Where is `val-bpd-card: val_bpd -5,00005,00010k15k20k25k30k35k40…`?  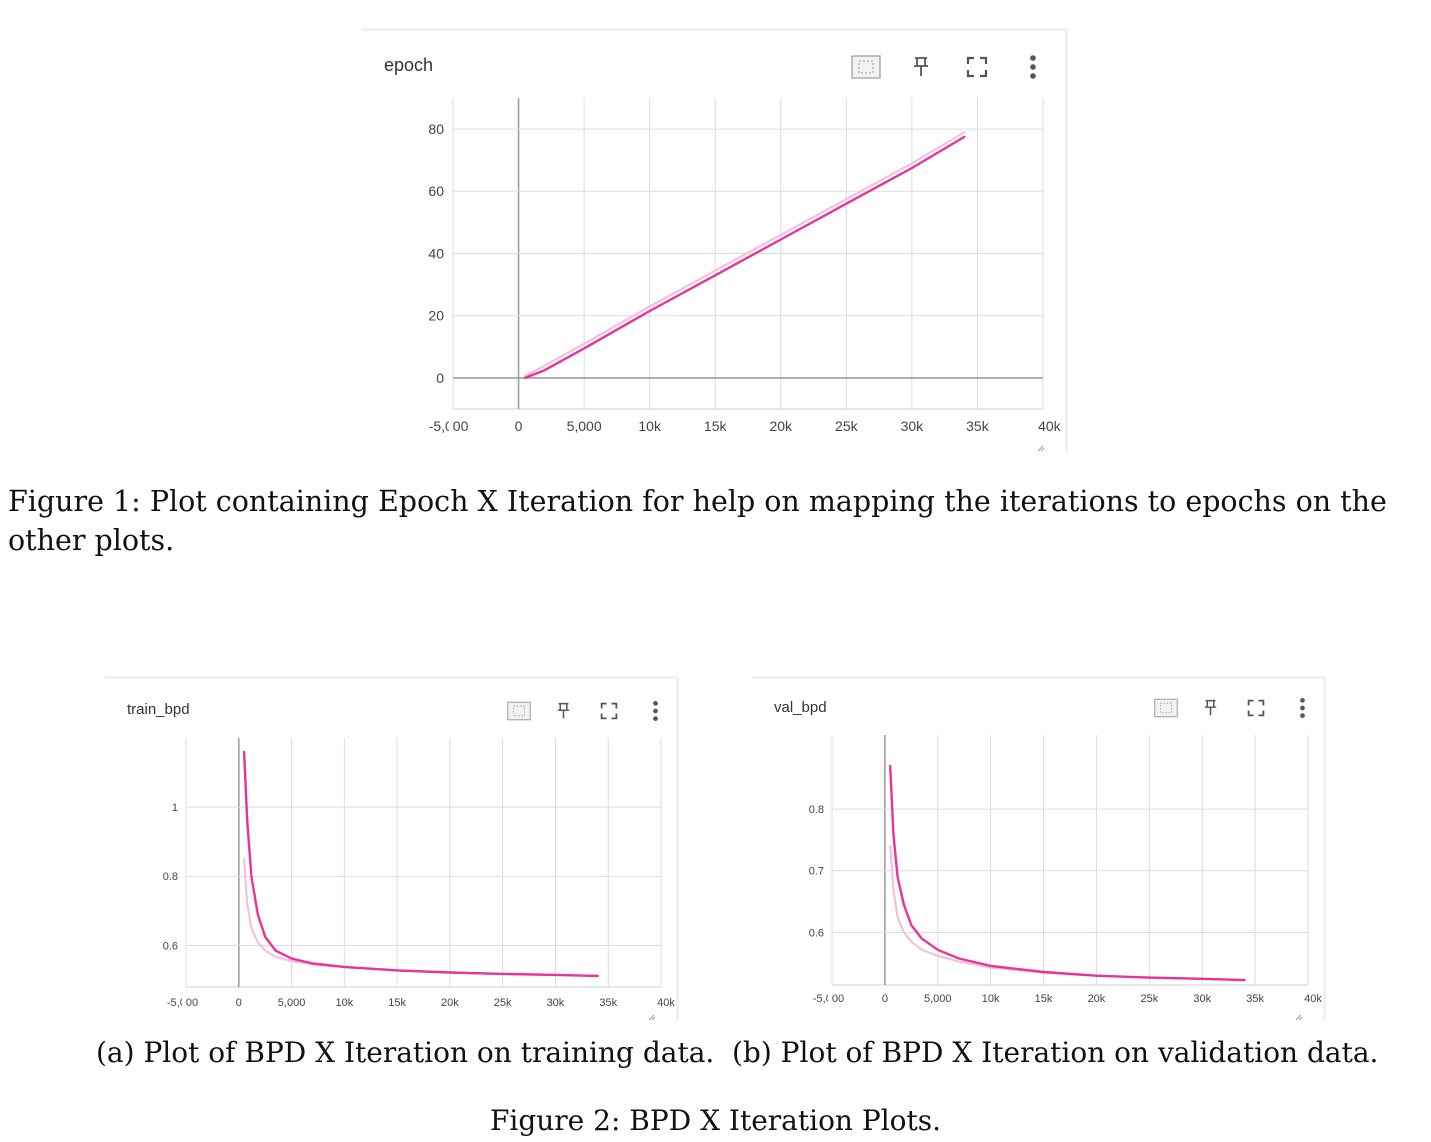 val-bpd-card: val_bpd -5,00005,00010k15k20k25k30k35k40… is located at coordinates (1039, 848).